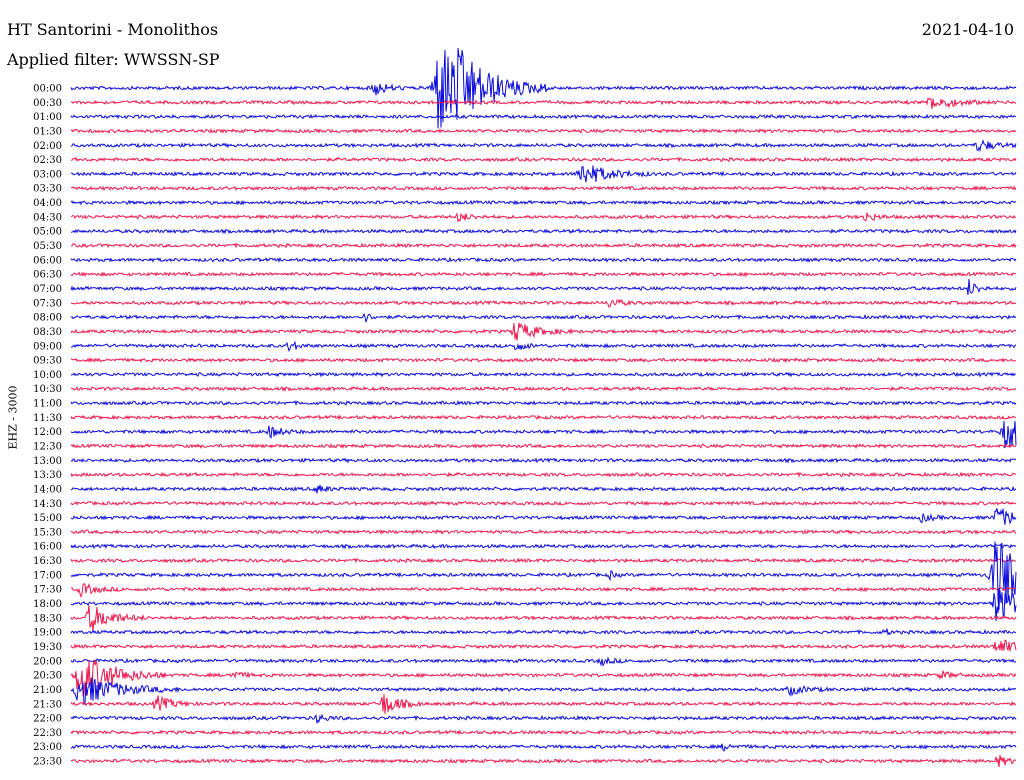 Image resolution: width=1024 pixels, height=780 pixels. What do you see at coordinates (47, 518) in the screenshot?
I see `time-label: 15:00` at bounding box center [47, 518].